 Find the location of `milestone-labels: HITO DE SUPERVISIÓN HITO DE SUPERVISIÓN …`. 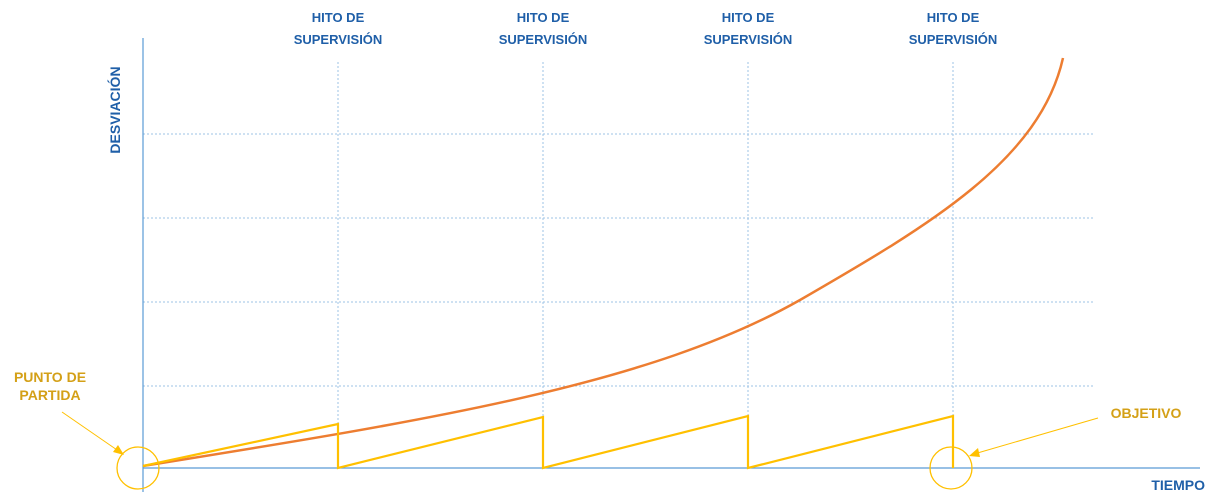

milestone-labels: HITO DE SUPERVISIÓN HITO DE SUPERVISIÓN … is located at coordinates (646, 28).